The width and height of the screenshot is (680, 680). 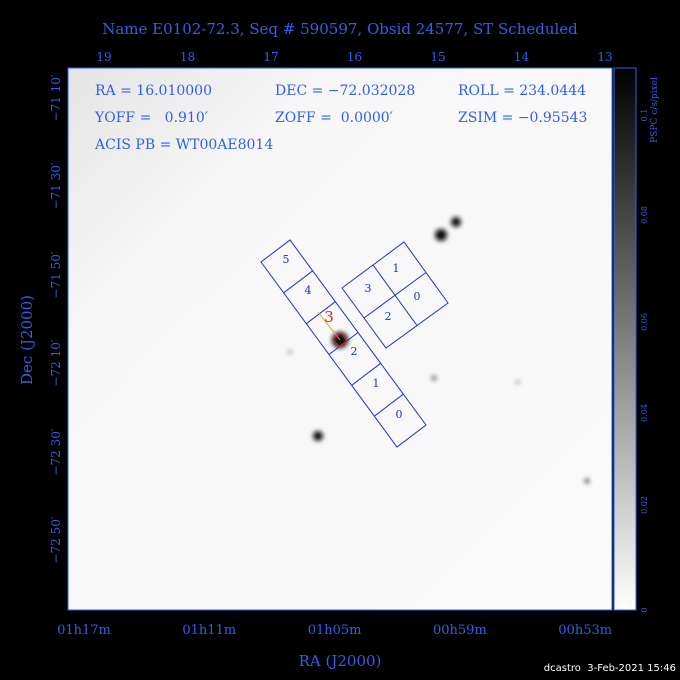 I want to click on colorbar-tick-label: 0.06, so click(x=644, y=322).